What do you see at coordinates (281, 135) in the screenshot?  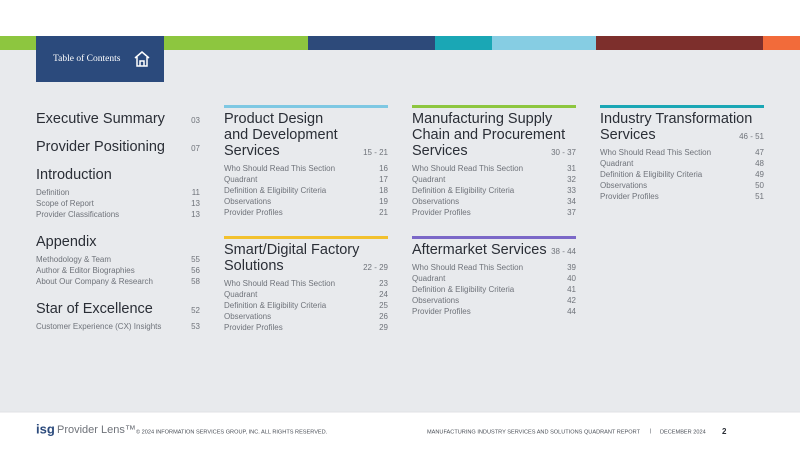 I see `section-title: and Development` at bounding box center [281, 135].